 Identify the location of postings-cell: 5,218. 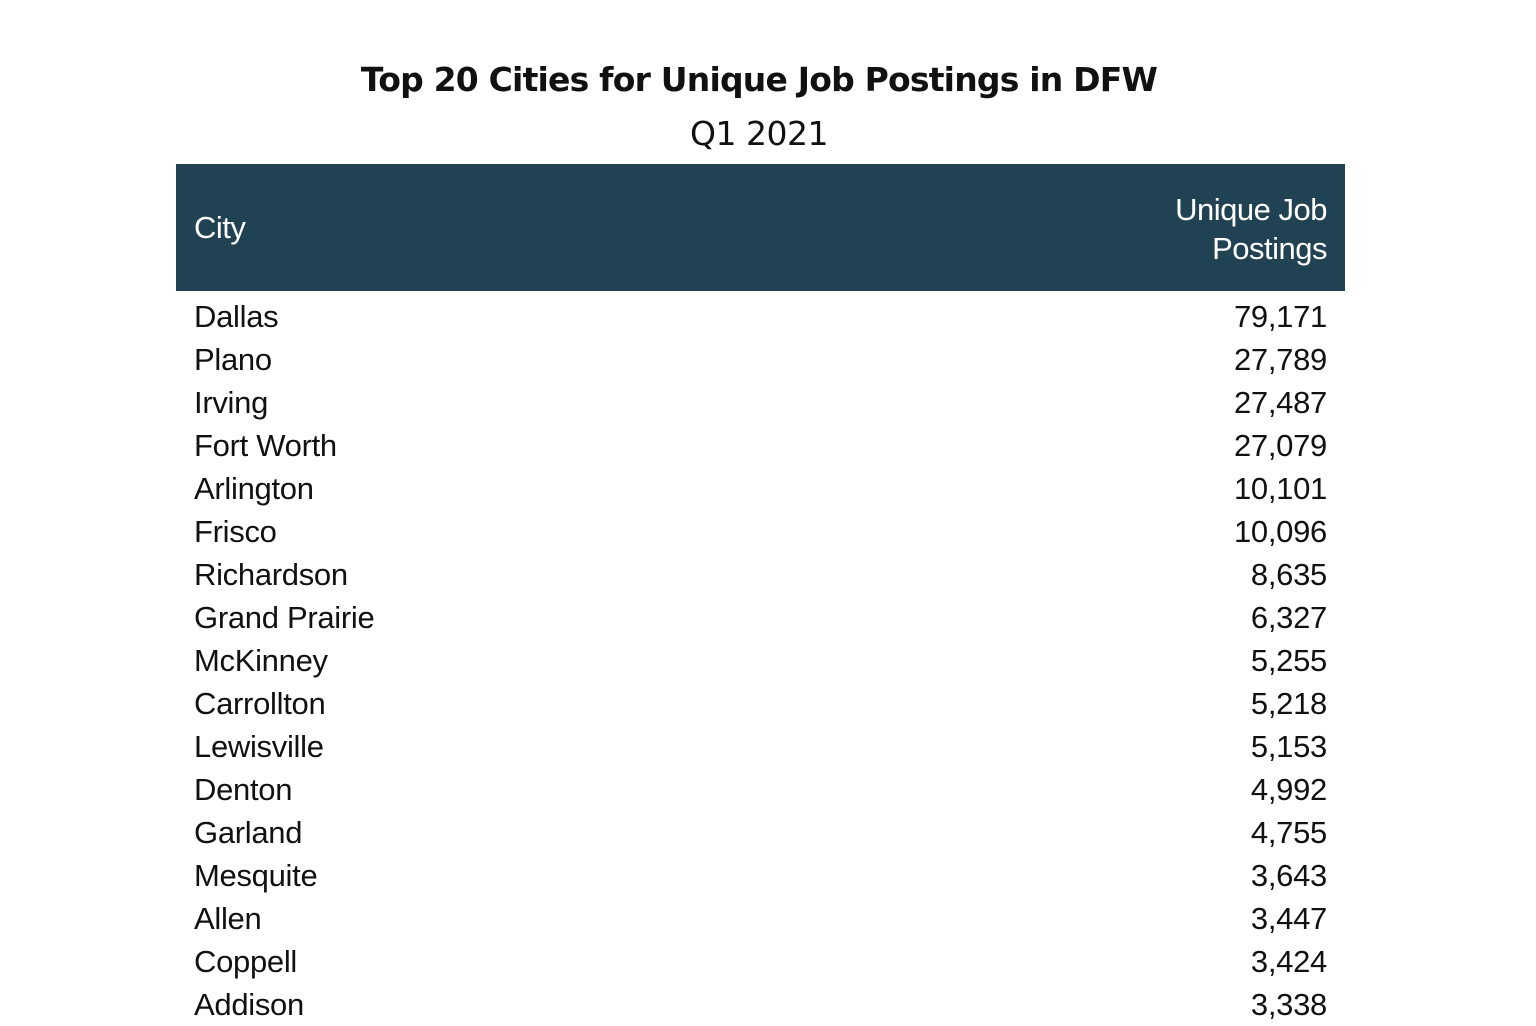
(1288, 703).